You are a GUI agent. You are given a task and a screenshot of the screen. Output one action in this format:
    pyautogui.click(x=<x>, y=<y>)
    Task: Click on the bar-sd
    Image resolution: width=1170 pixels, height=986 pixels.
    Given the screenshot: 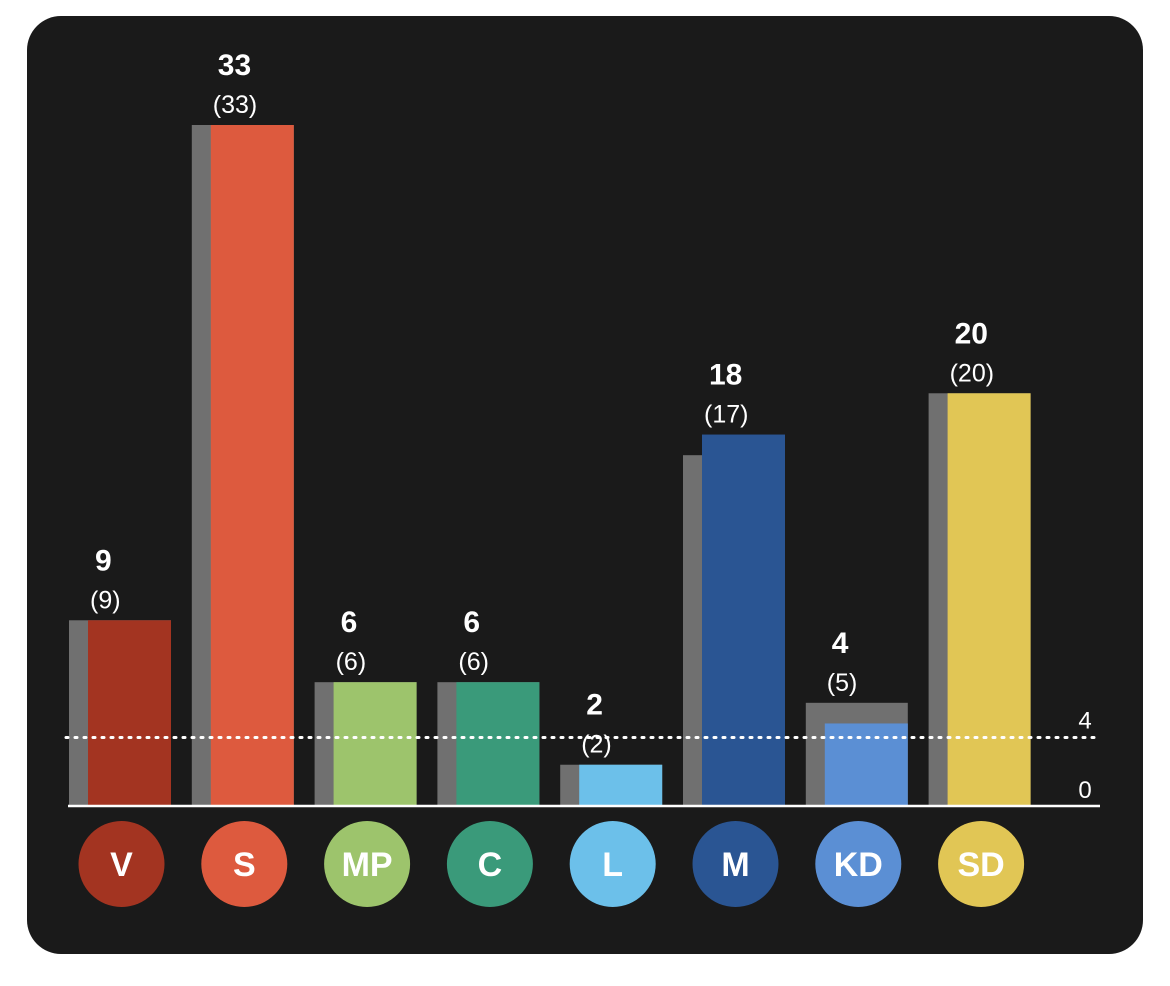 What is the action you would take?
    pyautogui.click(x=989, y=599)
    